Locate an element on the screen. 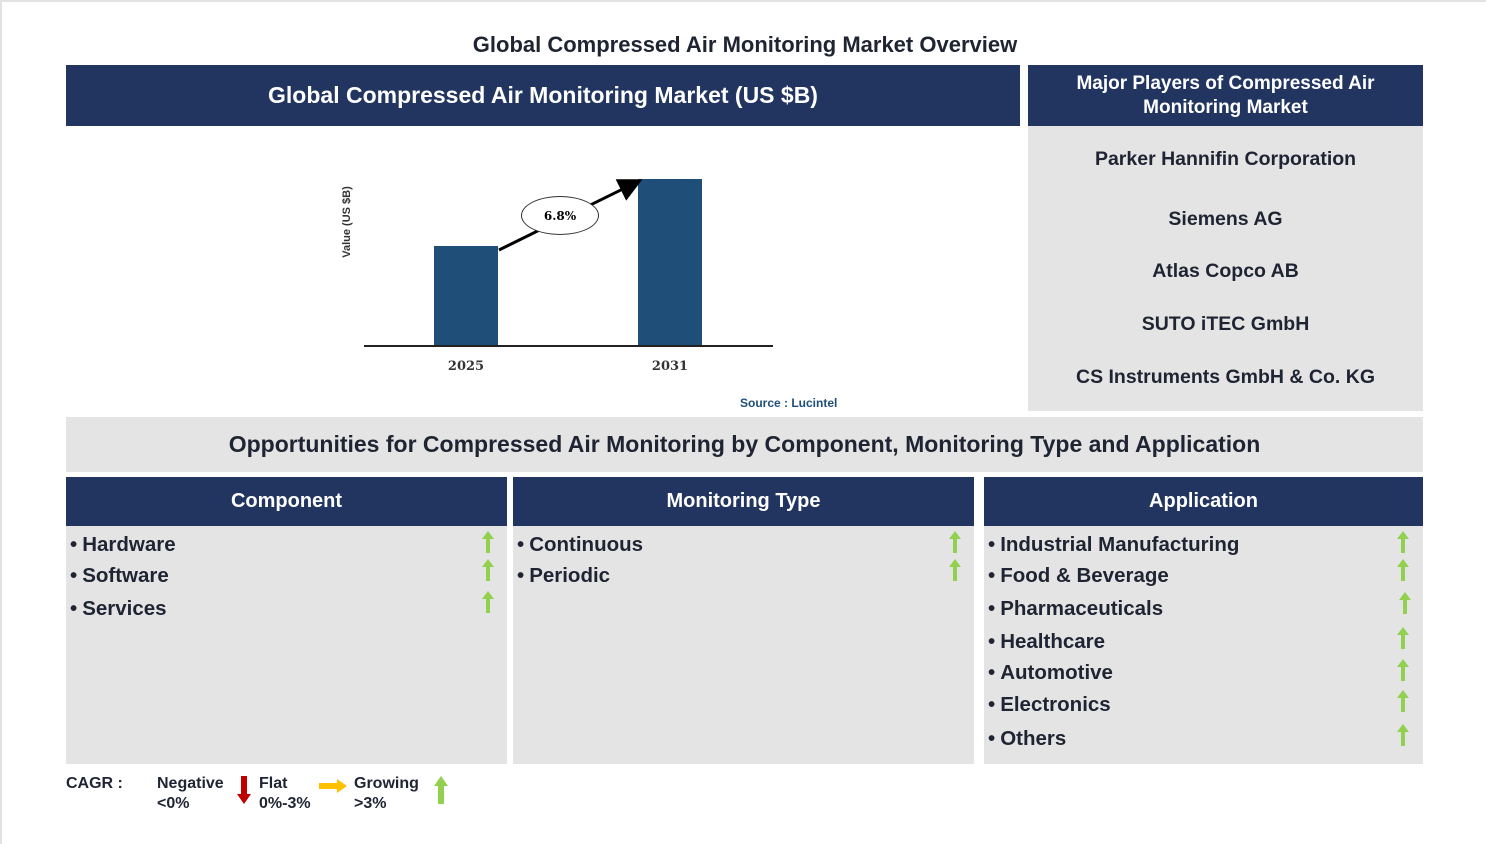 This screenshot has width=1486, height=844. segment-item: • Continuous is located at coordinates (580, 544).